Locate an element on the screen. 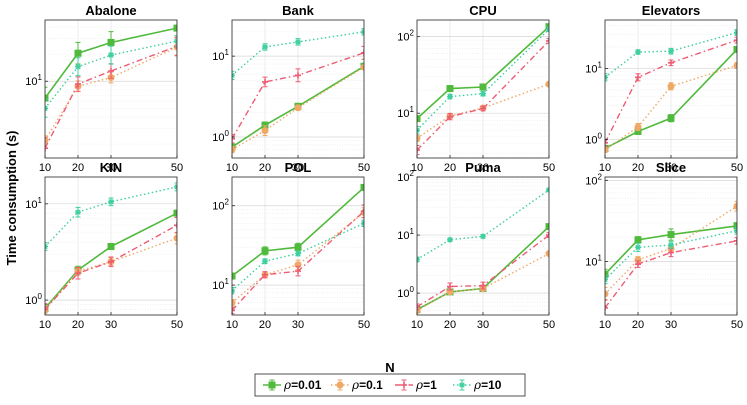 The image size is (747, 405). y-axis-label: Time consumption (s) is located at coordinates (11, 198).